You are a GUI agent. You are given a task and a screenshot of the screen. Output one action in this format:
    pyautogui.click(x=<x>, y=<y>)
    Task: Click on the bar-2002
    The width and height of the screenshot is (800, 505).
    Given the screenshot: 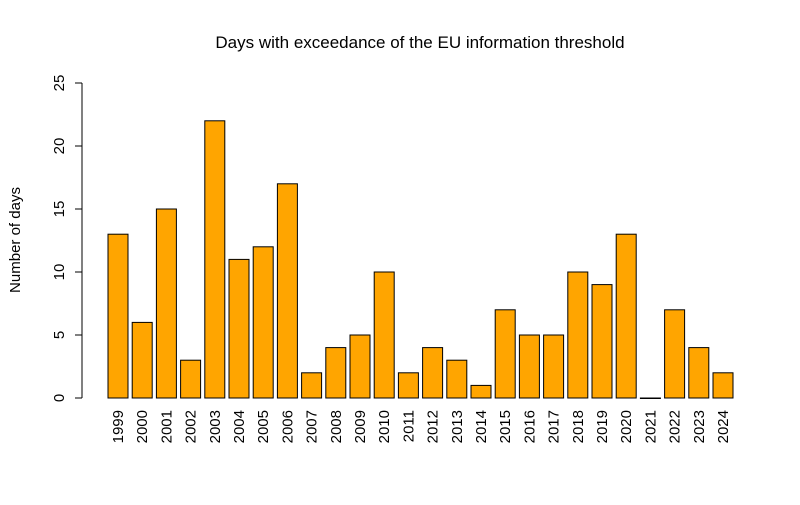 What is the action you would take?
    pyautogui.click(x=191, y=379)
    